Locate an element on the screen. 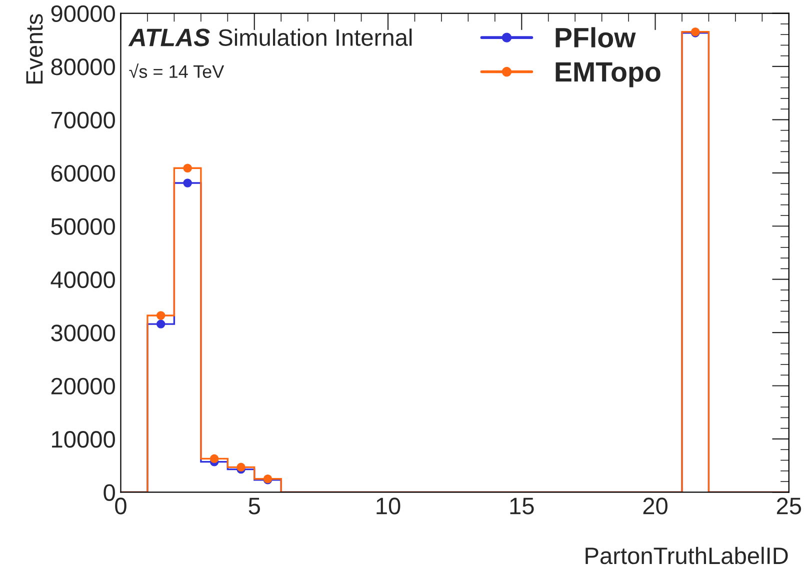  y-tick-label: 50000 is located at coordinates (83, 226).